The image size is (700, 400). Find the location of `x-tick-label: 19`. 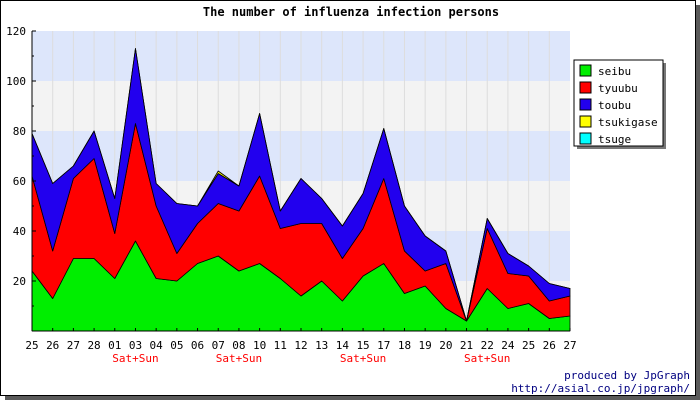

x-tick-label: 19 is located at coordinates (425, 345).